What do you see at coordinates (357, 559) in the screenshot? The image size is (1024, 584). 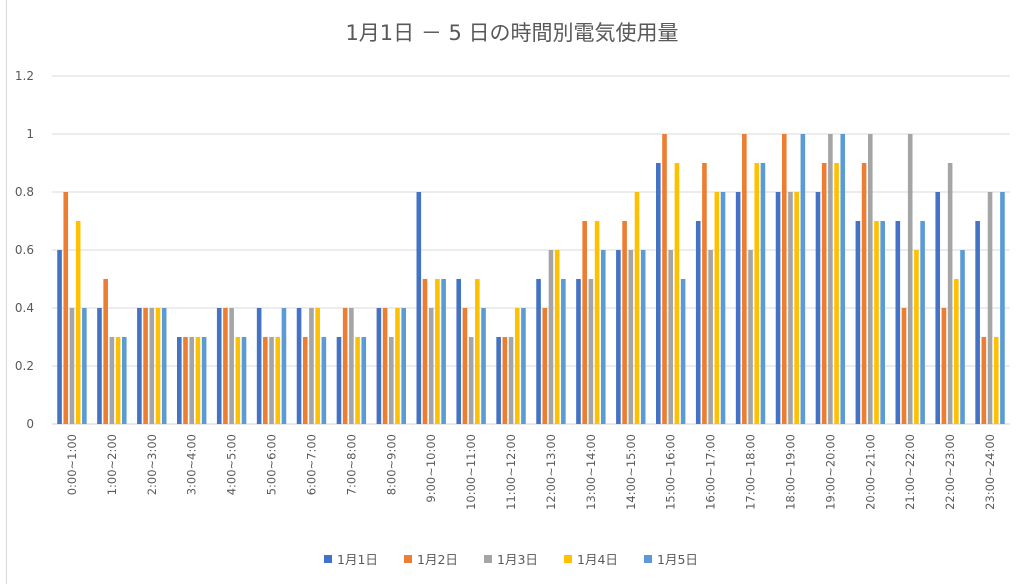 I see `legend-label: 1月1日` at bounding box center [357, 559].